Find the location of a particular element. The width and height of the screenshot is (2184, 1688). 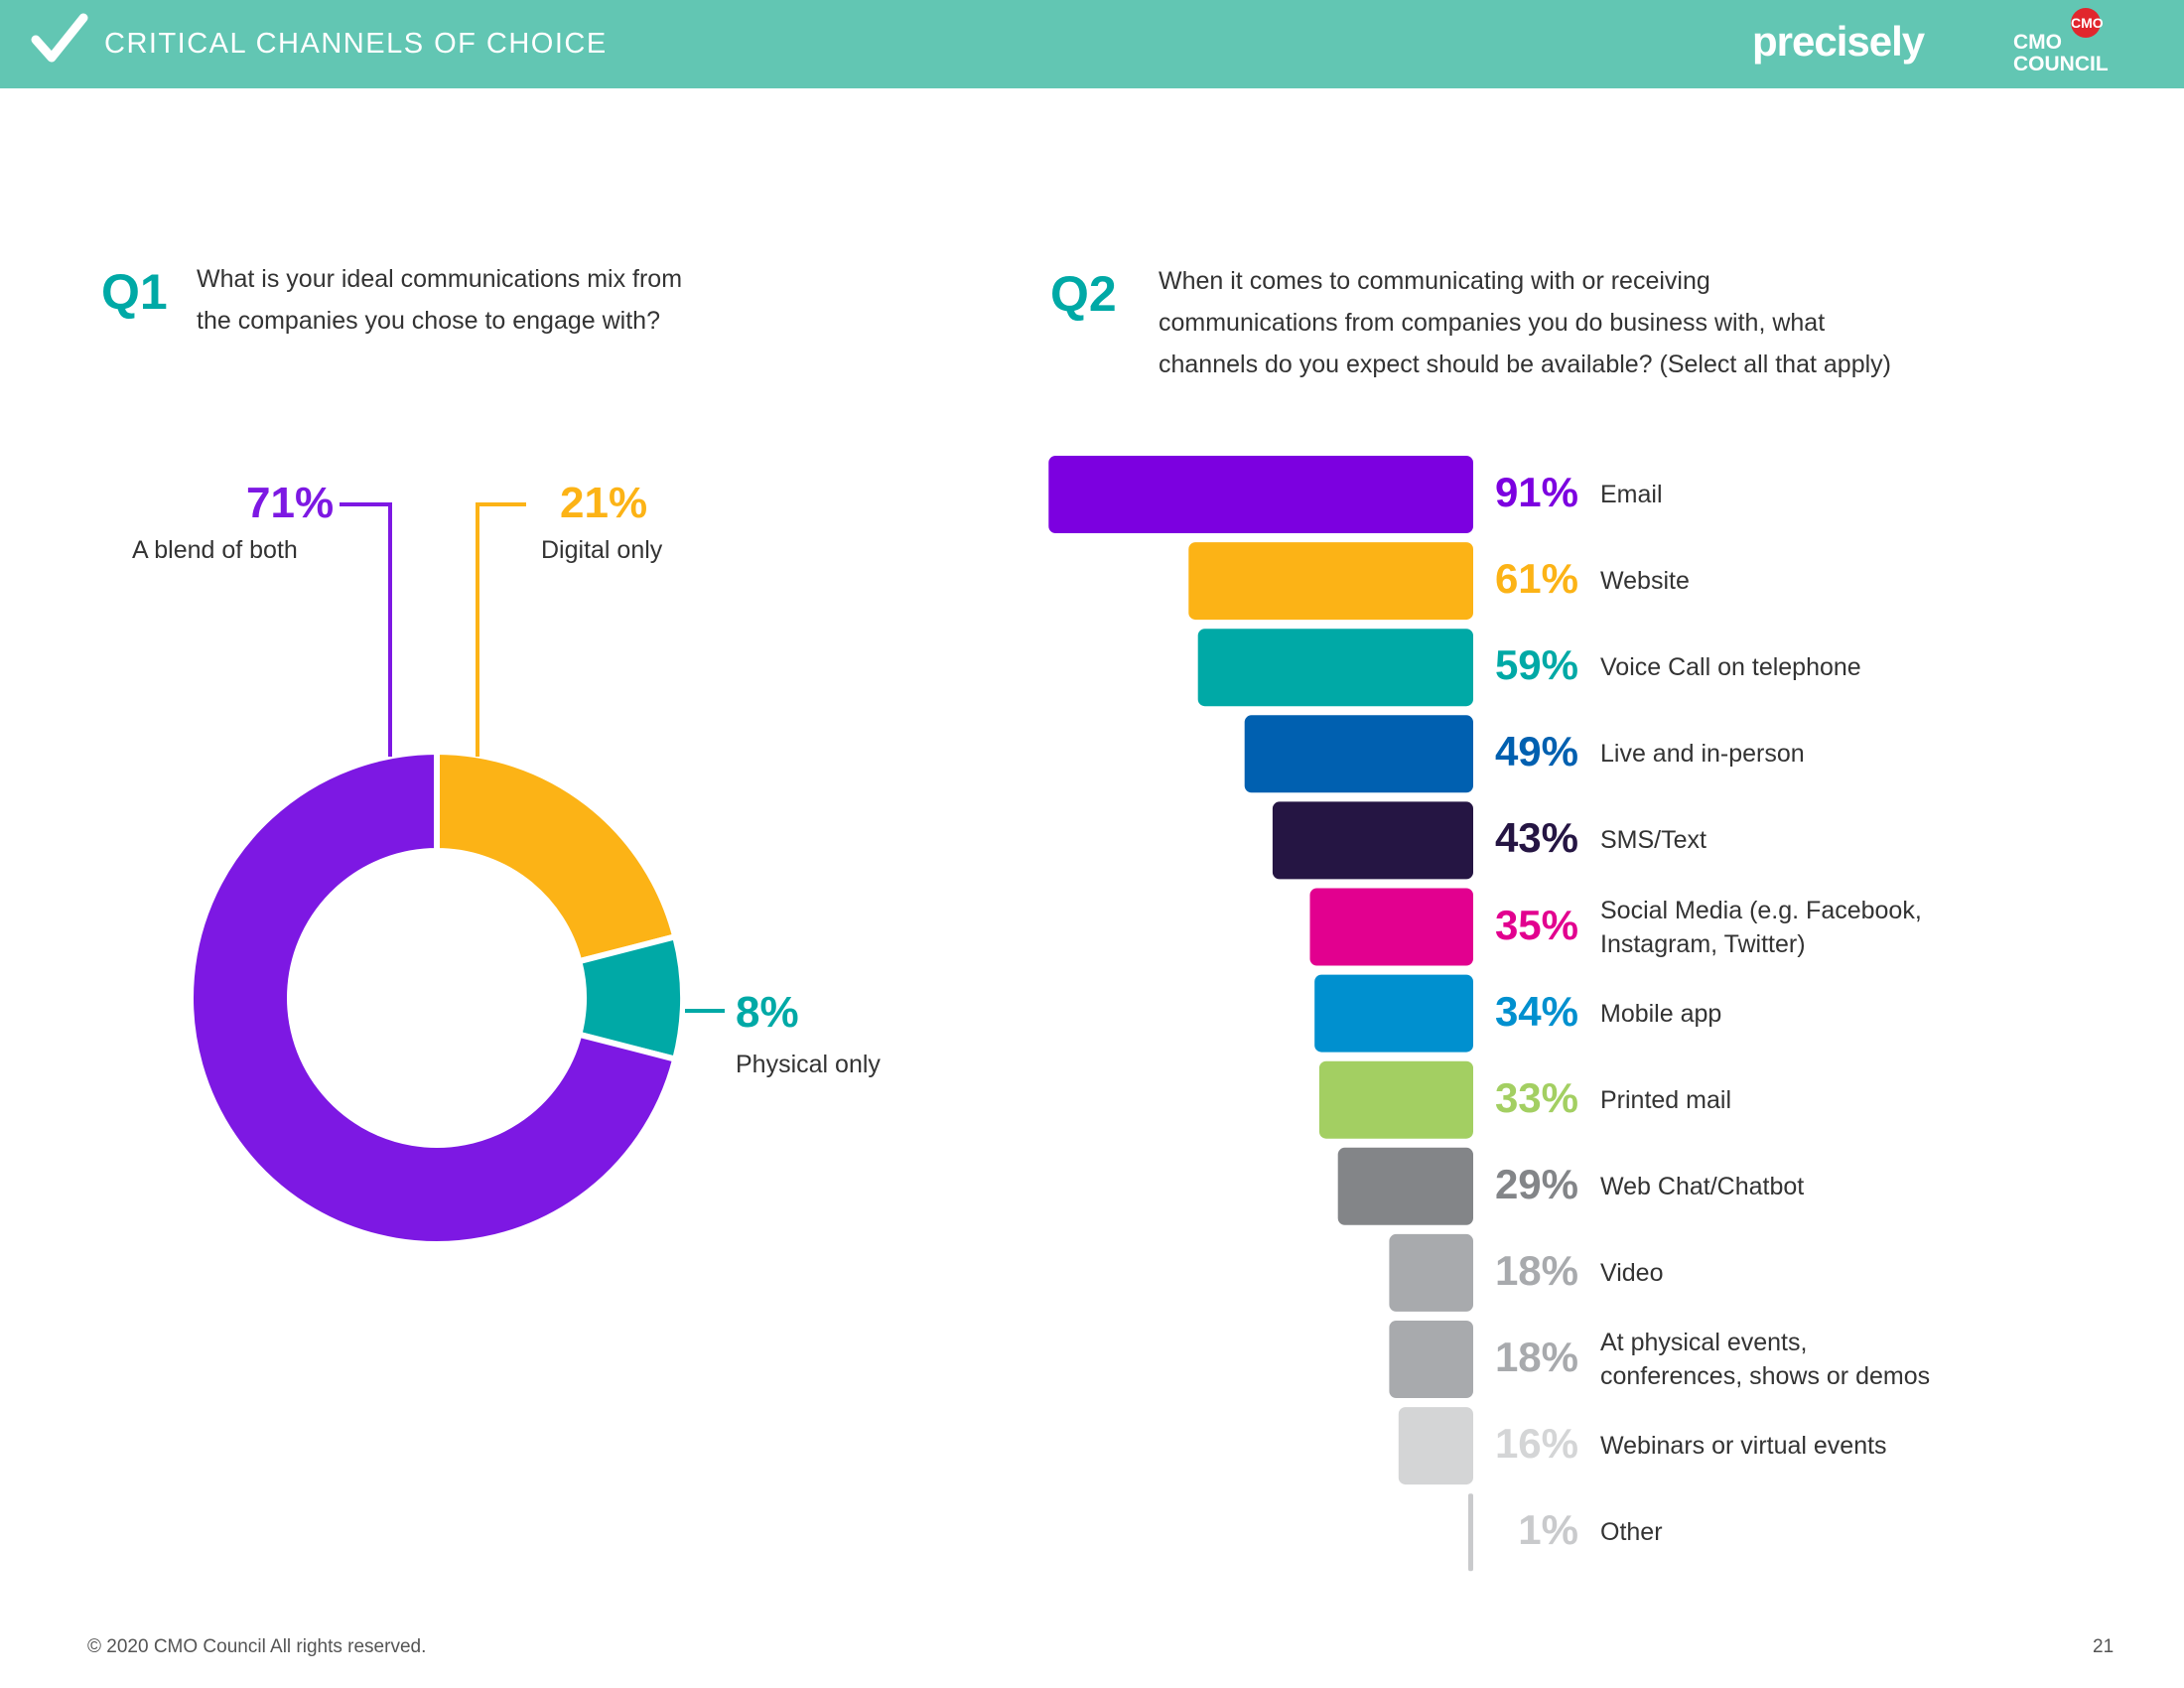

bar-web-chat is located at coordinates (1405, 1186).